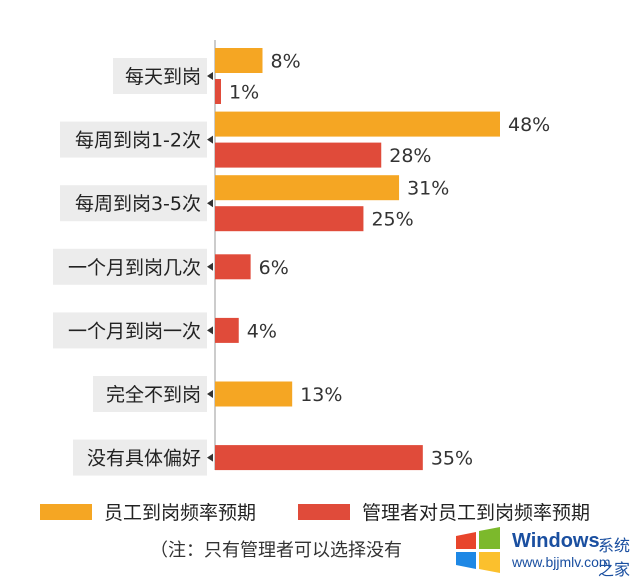  Describe the element at coordinates (153, 395) in the screenshot. I see `category-label: 完全不到岗` at that location.